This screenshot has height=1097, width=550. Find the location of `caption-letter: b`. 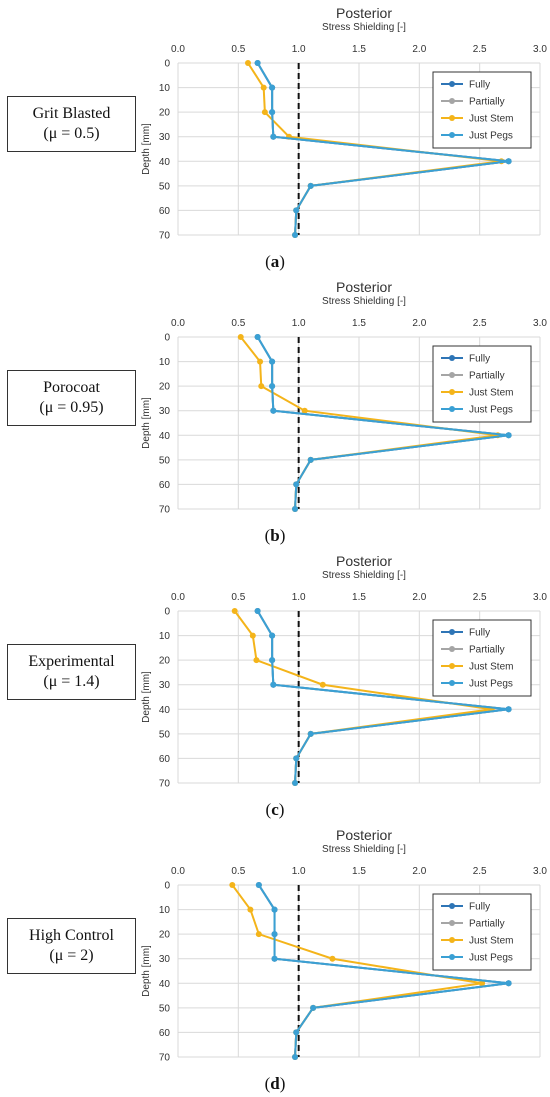

caption-letter: b is located at coordinates (275, 535).